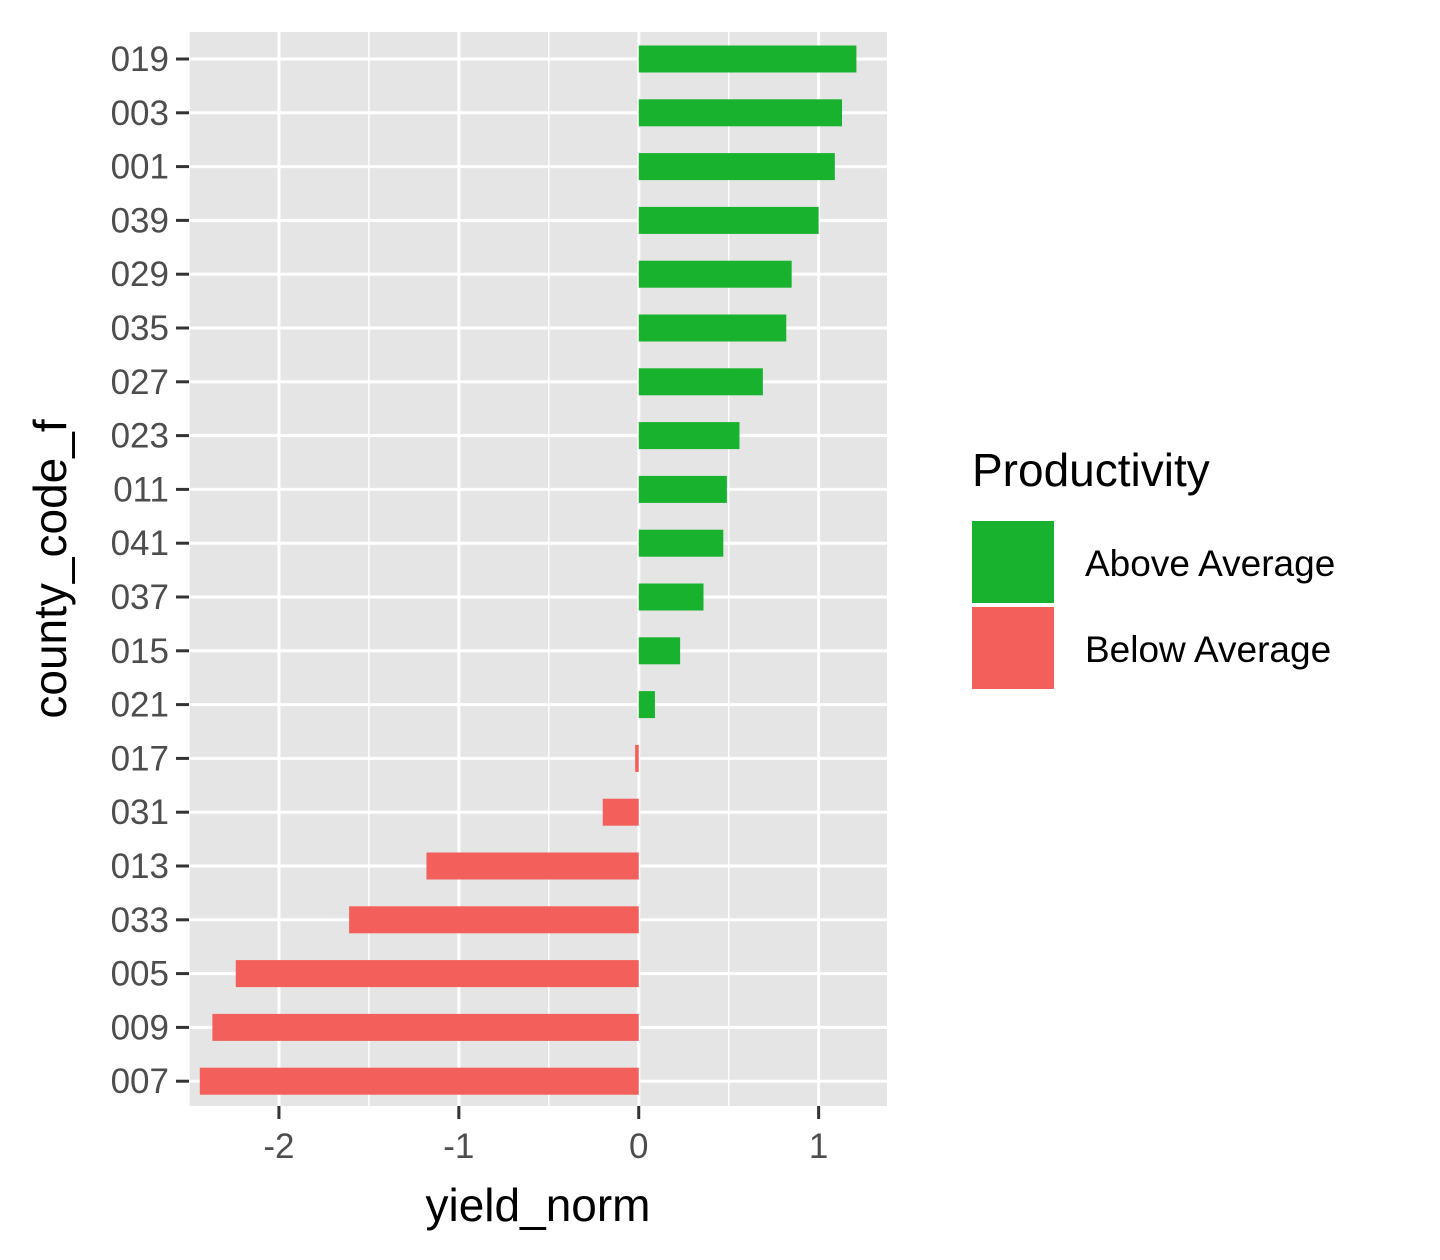  I want to click on y-tick-label: 011, so click(141, 489).